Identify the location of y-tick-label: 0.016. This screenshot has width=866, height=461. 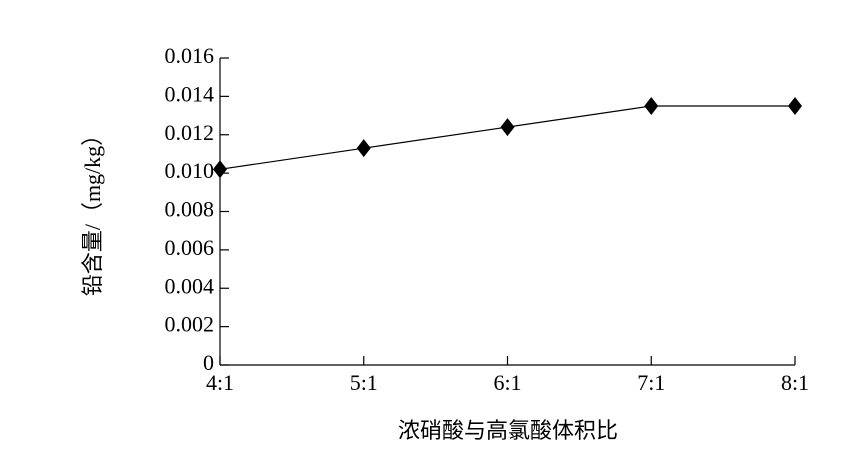
(190, 55).